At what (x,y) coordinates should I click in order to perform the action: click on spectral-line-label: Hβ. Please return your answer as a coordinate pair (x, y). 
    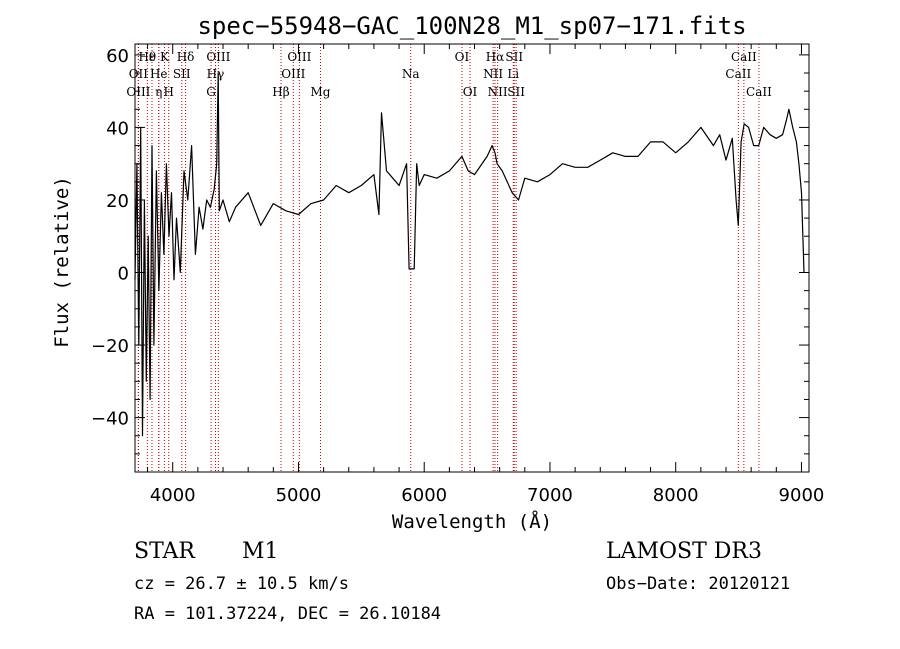
    Looking at the image, I should click on (280, 92).